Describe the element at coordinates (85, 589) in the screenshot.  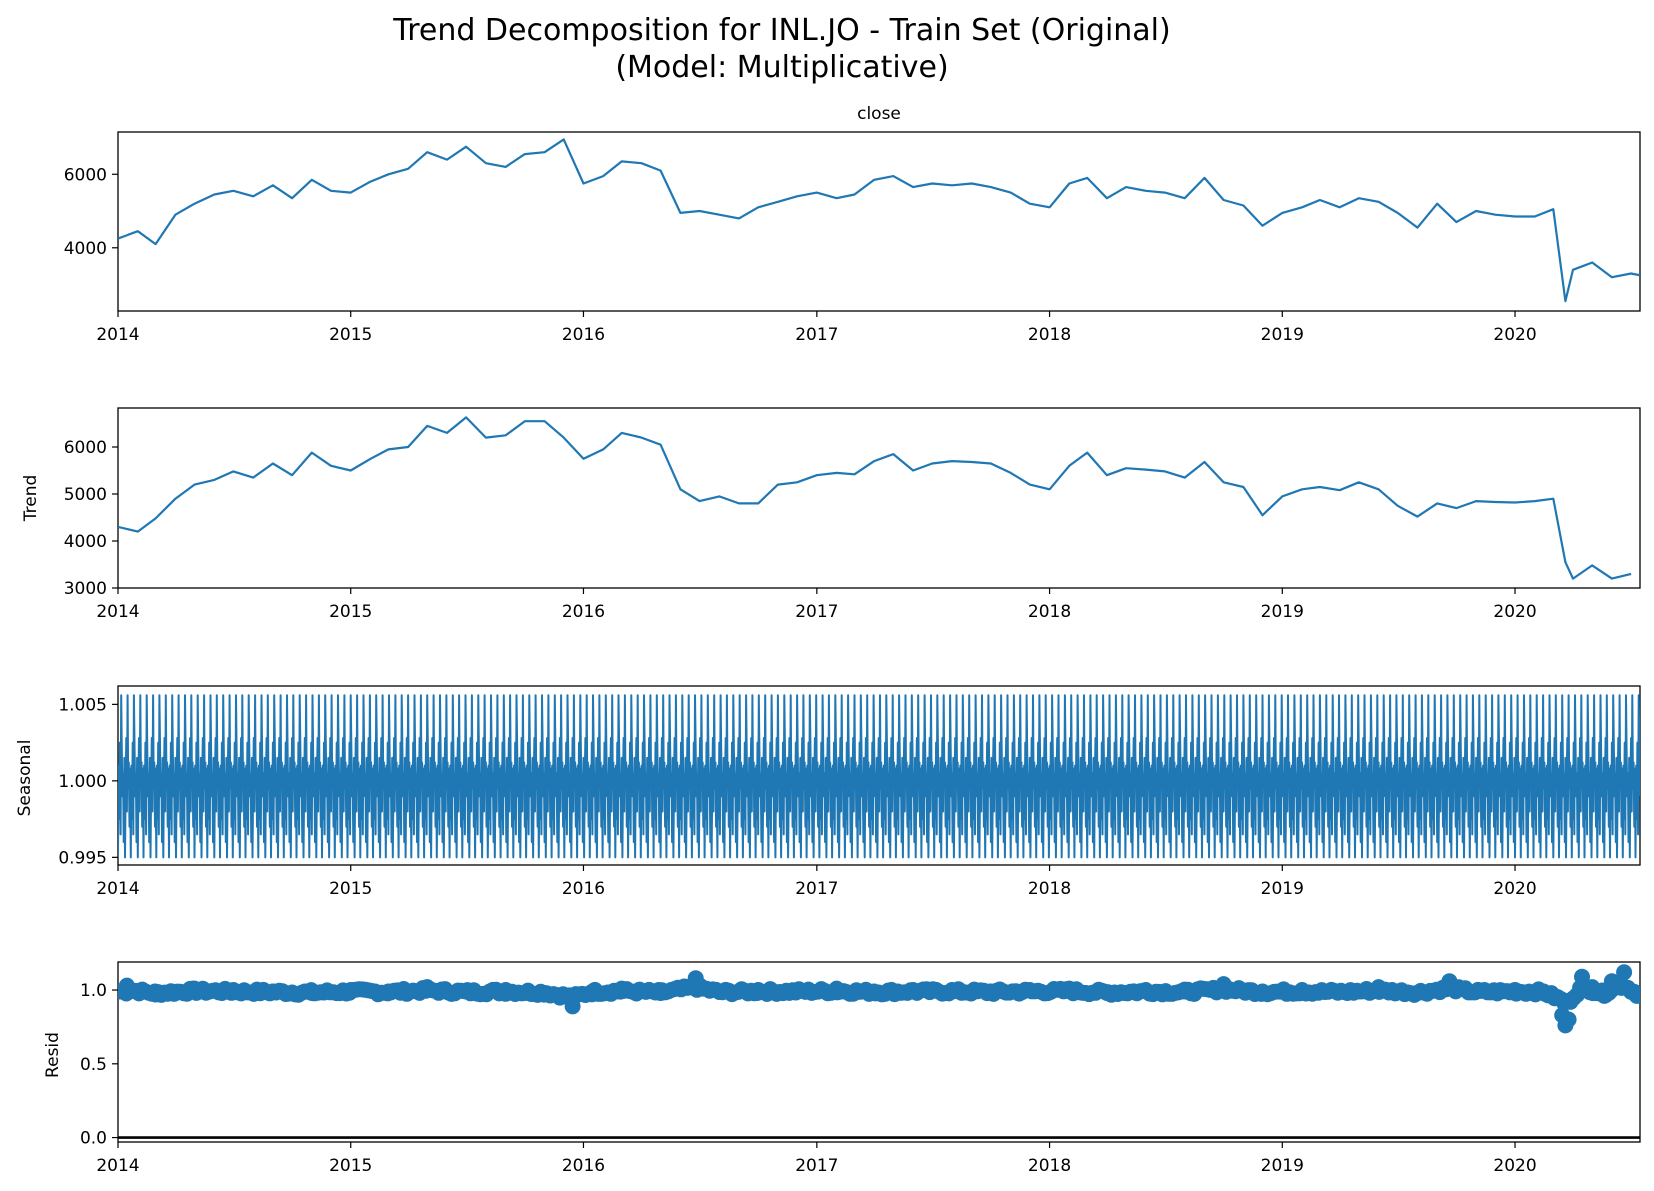
I see `y-tick-label: 3000` at that location.